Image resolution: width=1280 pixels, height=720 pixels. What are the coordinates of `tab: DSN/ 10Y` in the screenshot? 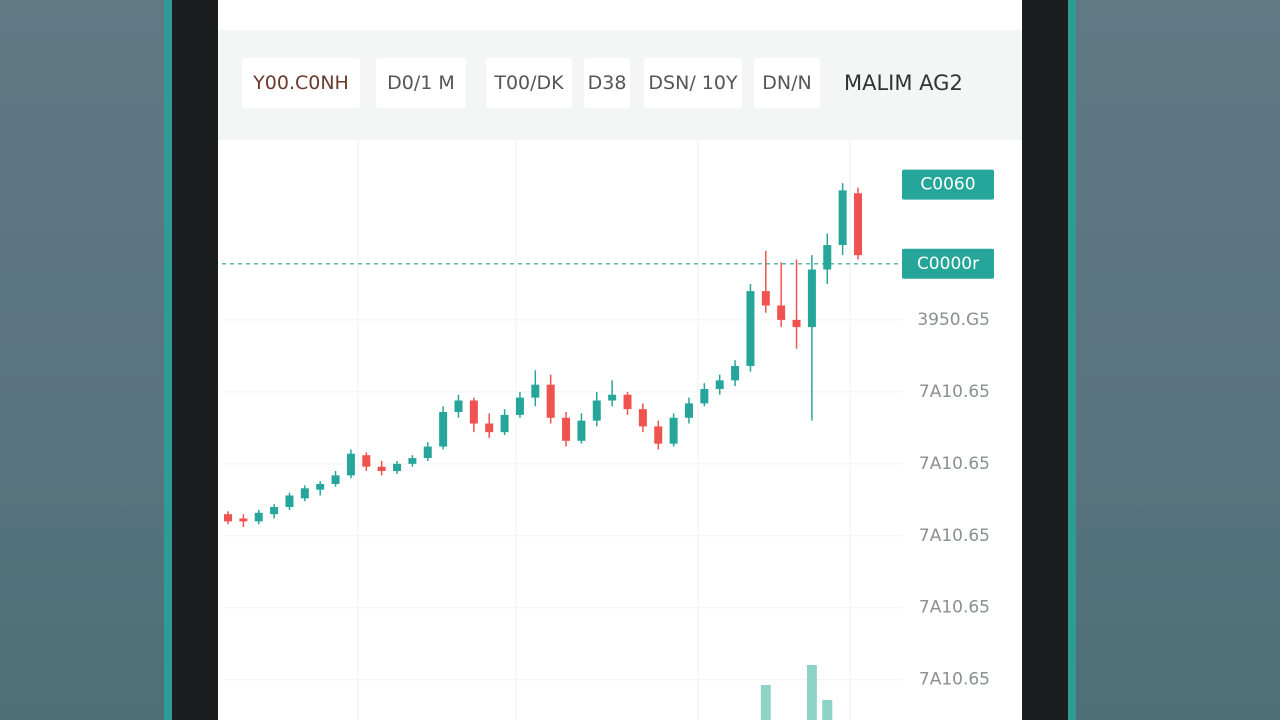 It's located at (693, 83).